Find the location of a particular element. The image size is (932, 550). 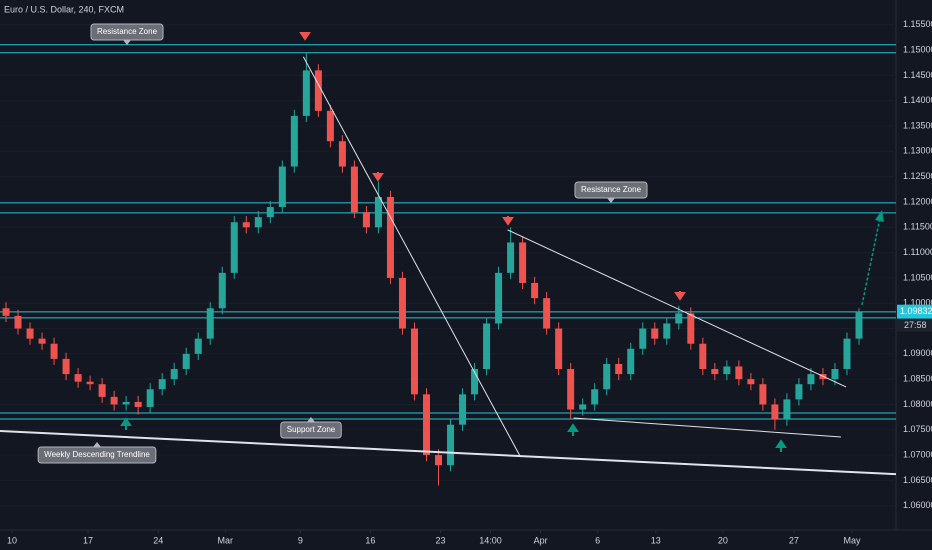

y-tick-label: 1.09000 is located at coordinates (917, 353).